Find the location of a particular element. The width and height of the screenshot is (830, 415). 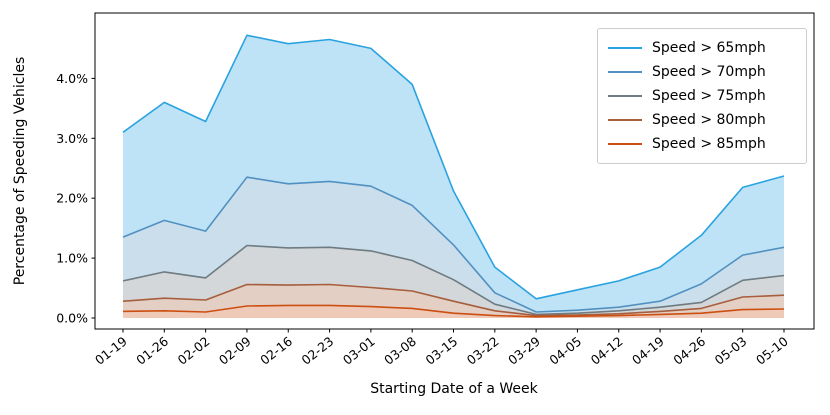

legend-label: Speed > 85mph is located at coordinates (709, 144).